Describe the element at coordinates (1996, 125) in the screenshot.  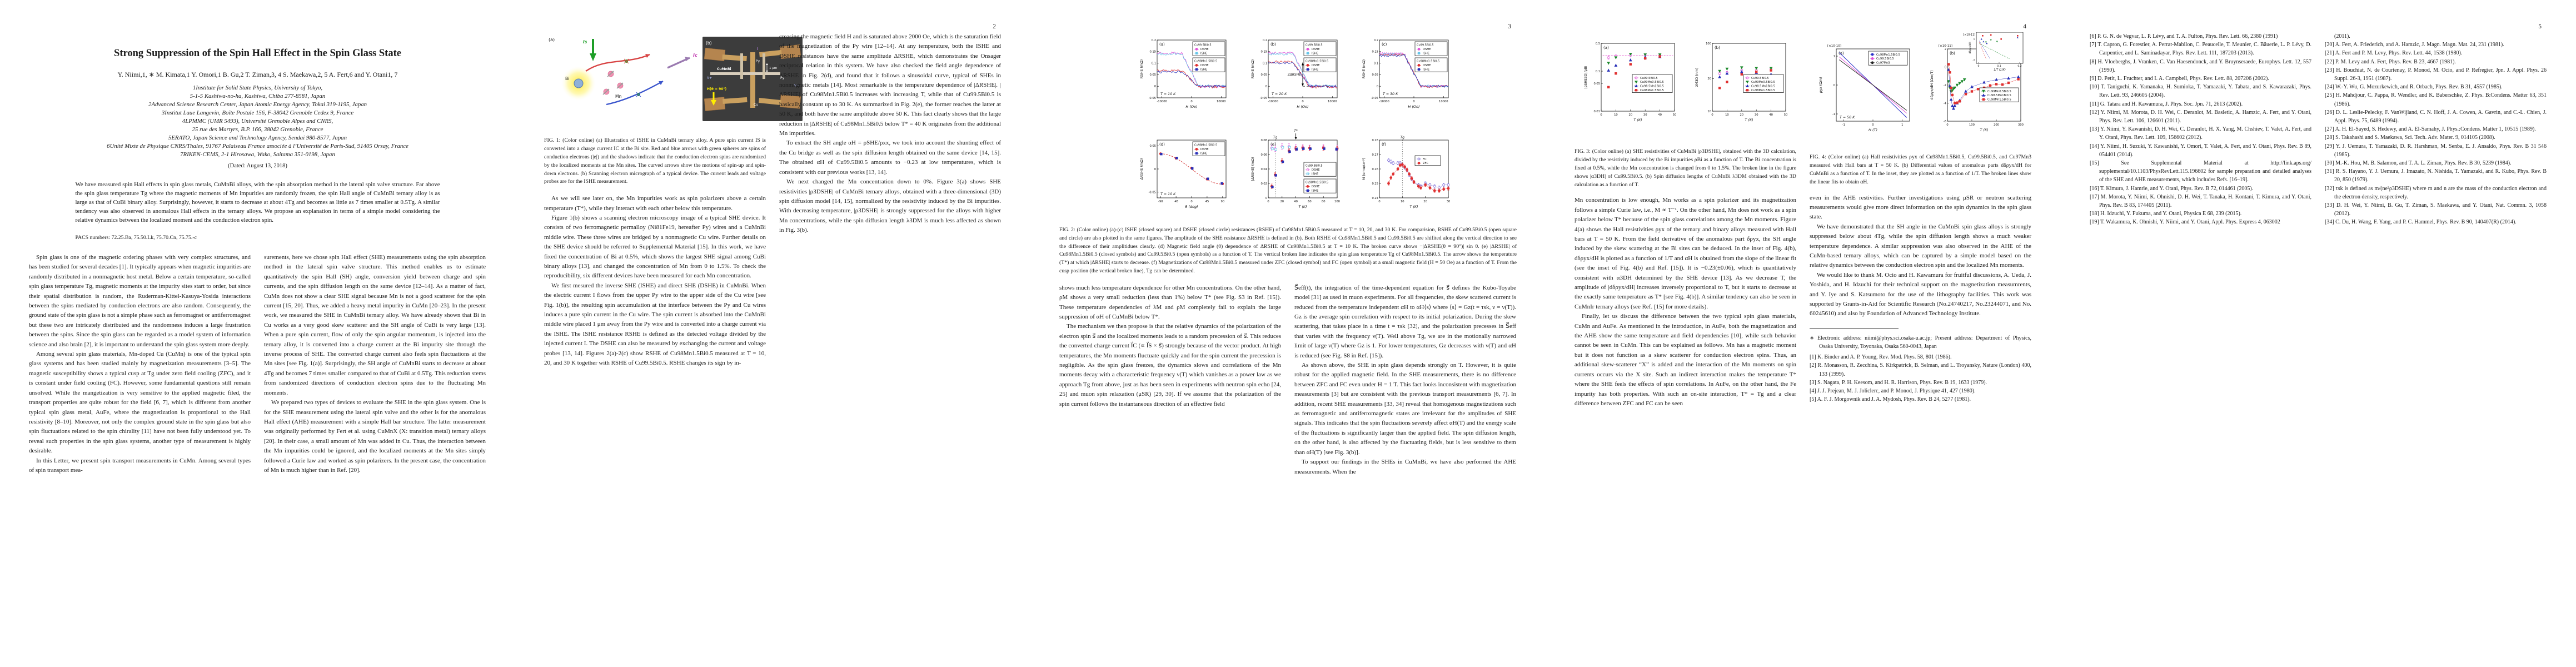
I see `svg-text: 200` at that location.